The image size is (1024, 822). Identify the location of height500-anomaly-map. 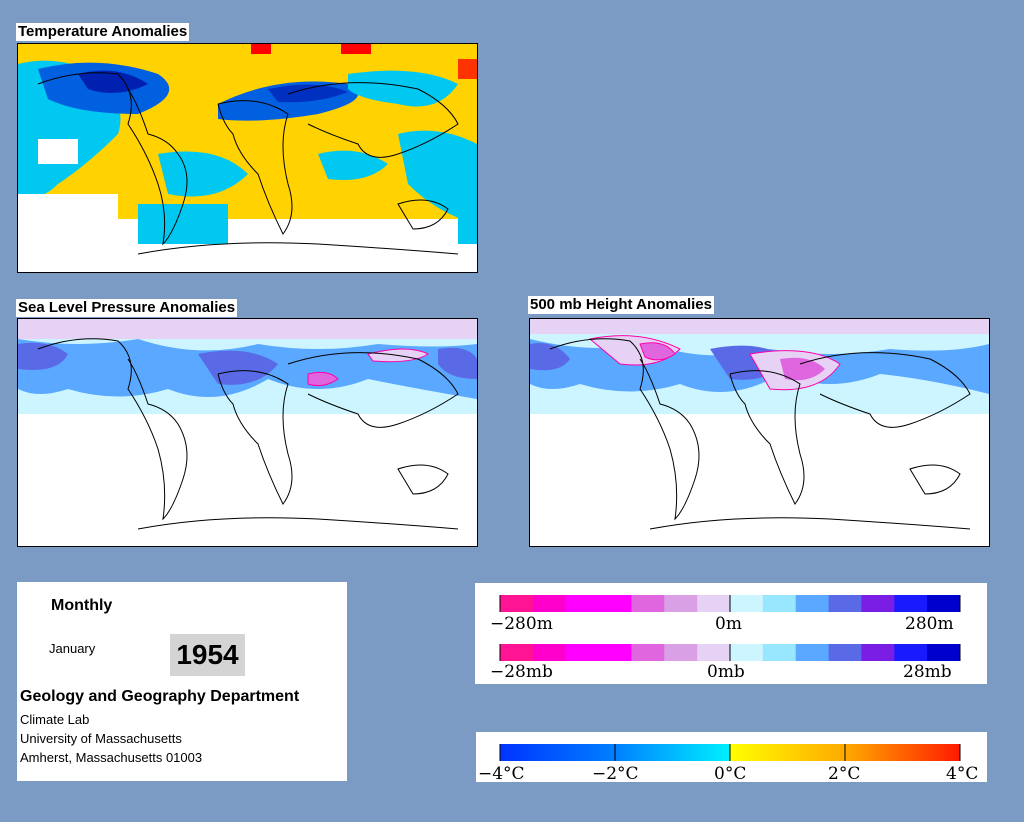
(759, 432).